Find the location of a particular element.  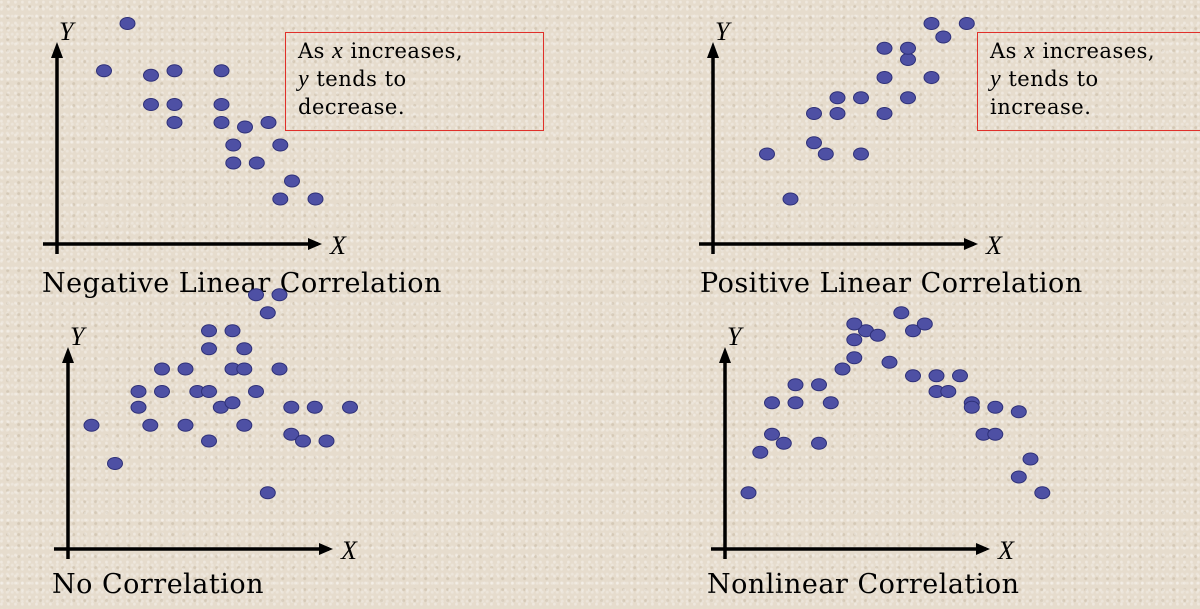

scatter-panel: X Y Nonlinear Correlation is located at coordinates (879, 453).